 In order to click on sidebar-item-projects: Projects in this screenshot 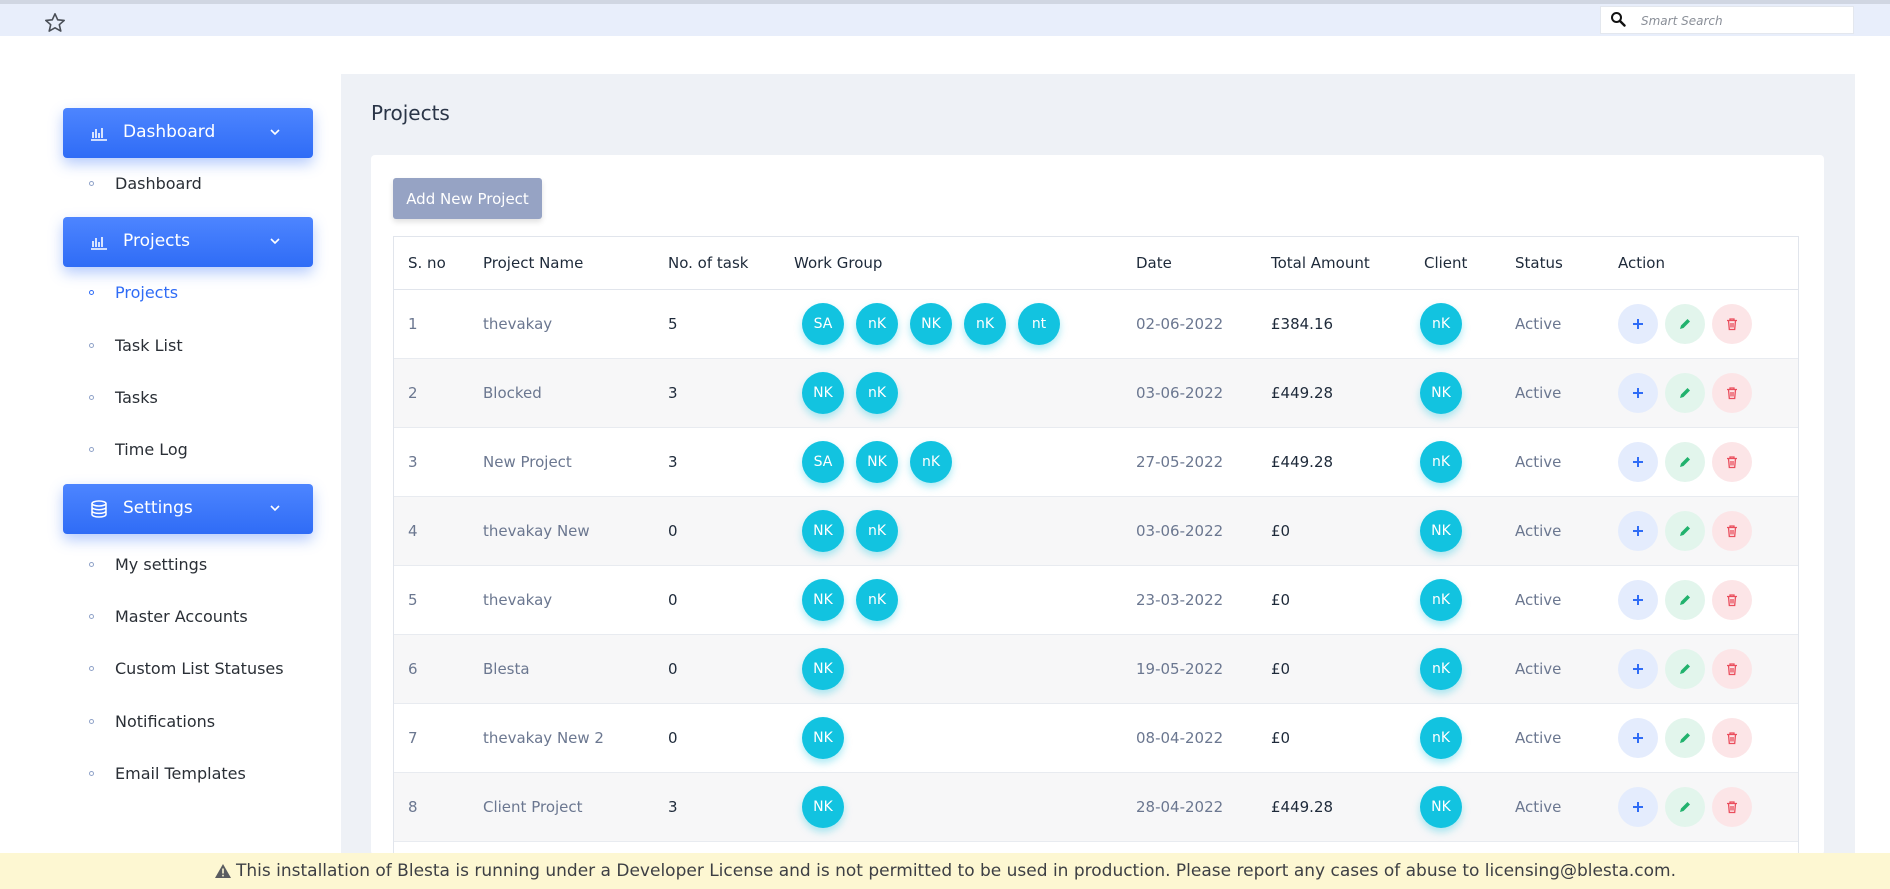, I will do `click(133, 292)`.